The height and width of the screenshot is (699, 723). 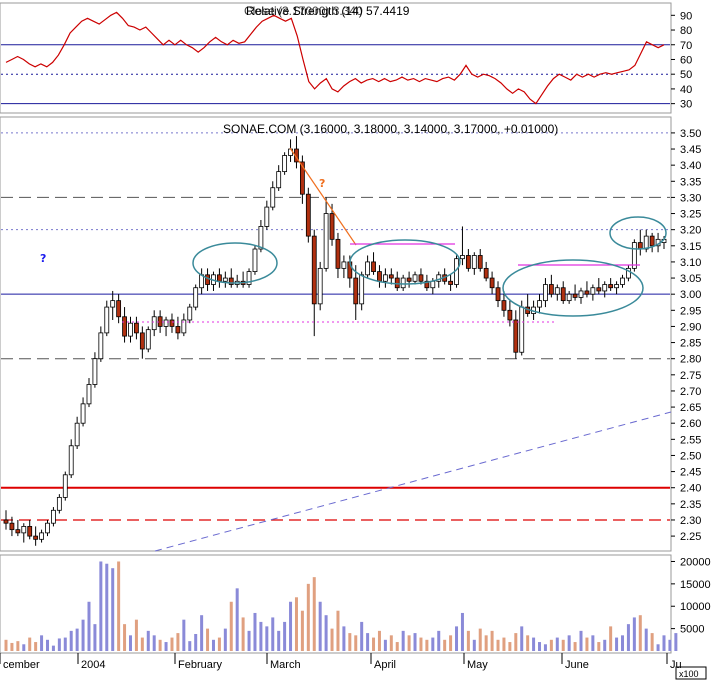 I want to click on x-tick-label: June, so click(x=577, y=665).